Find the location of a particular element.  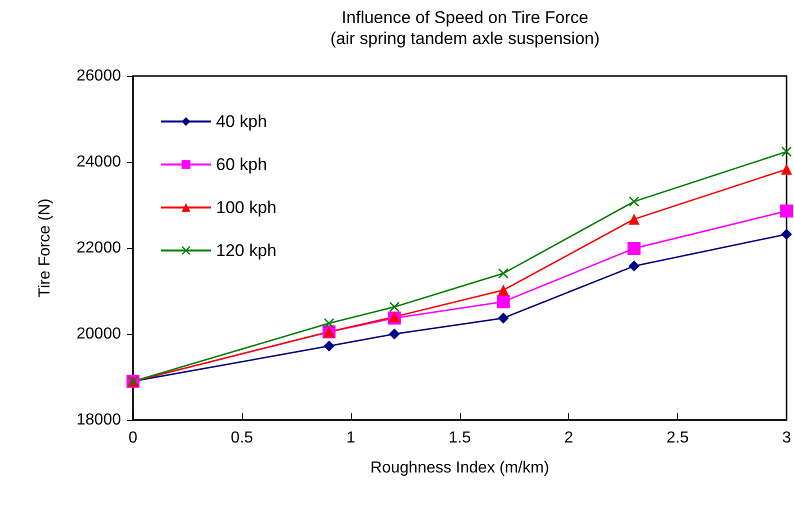

x-tick-label: 2 is located at coordinates (569, 438).